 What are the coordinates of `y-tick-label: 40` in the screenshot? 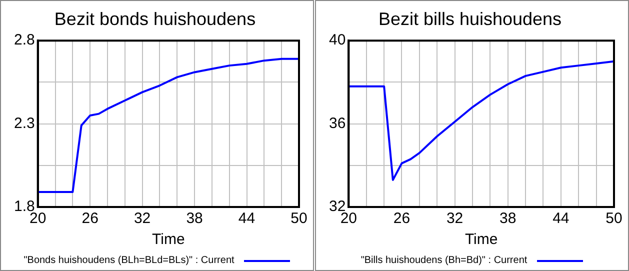 It's located at (337, 40).